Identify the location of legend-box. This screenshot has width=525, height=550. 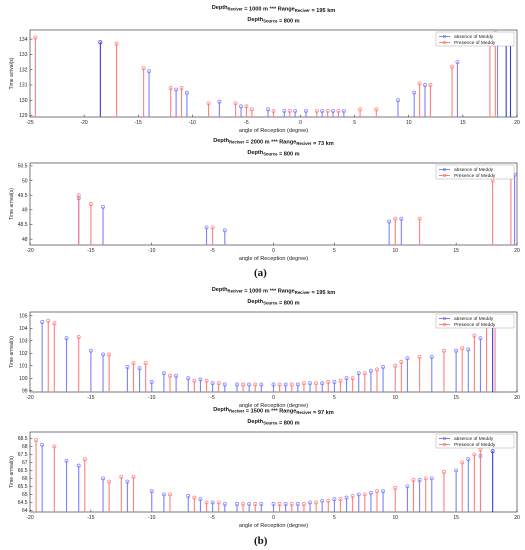
(475, 441).